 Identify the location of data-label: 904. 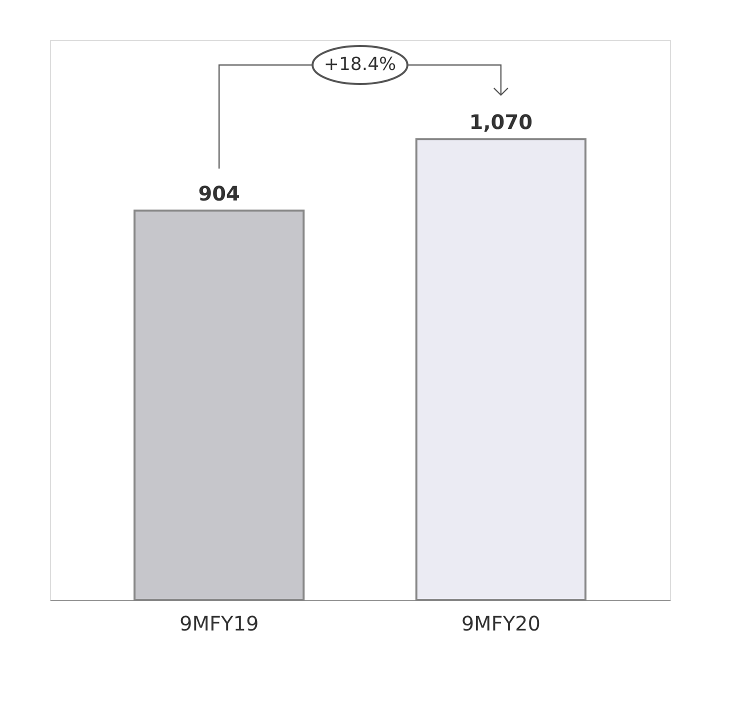
(219, 194).